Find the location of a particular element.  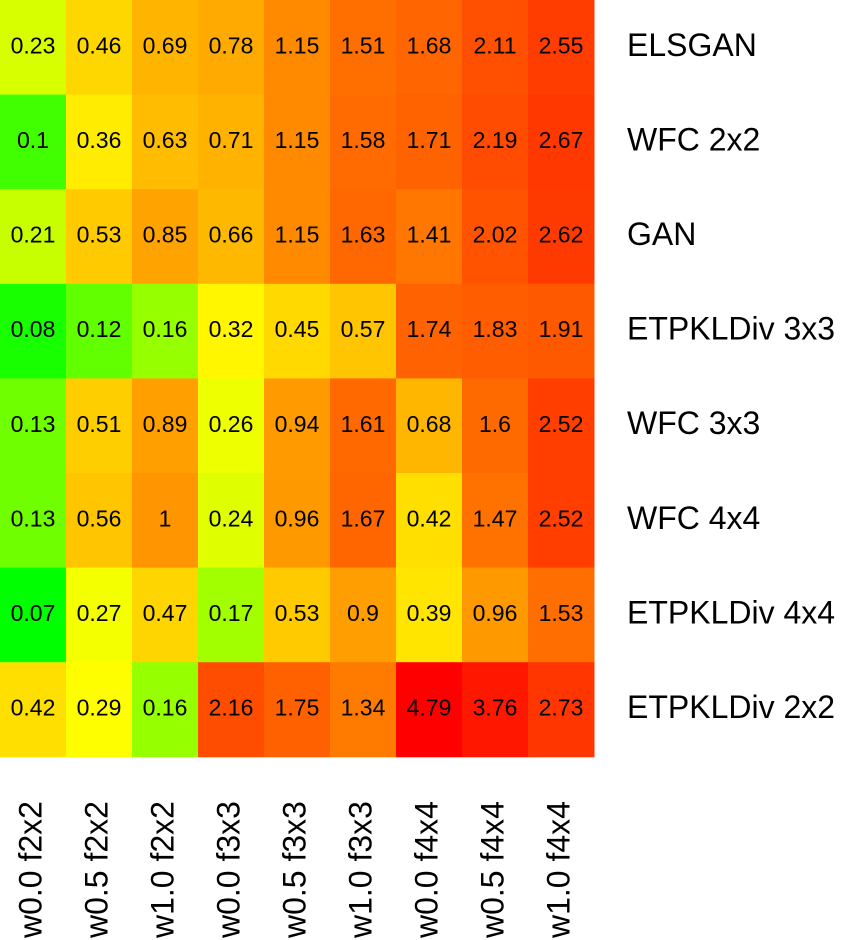

cell-label: 0.12 is located at coordinates (99, 329).